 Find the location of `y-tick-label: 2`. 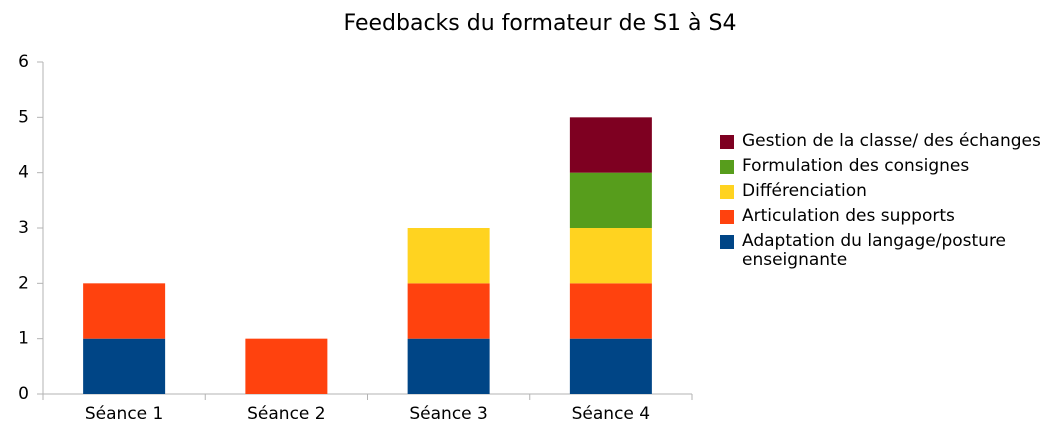

y-tick-label: 2 is located at coordinates (23, 283).